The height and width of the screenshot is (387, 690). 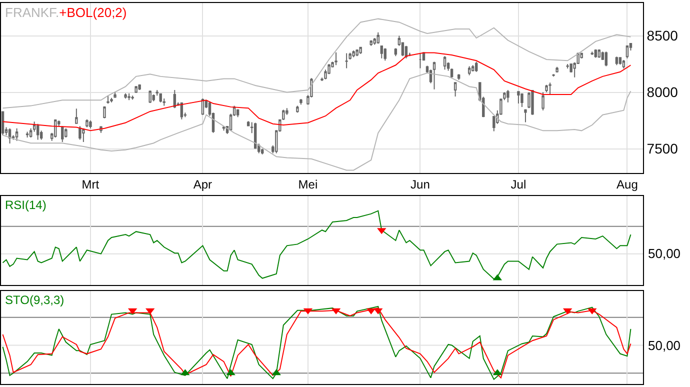 What do you see at coordinates (308, 184) in the screenshot?
I see `x-tick-label: Mei` at bounding box center [308, 184].